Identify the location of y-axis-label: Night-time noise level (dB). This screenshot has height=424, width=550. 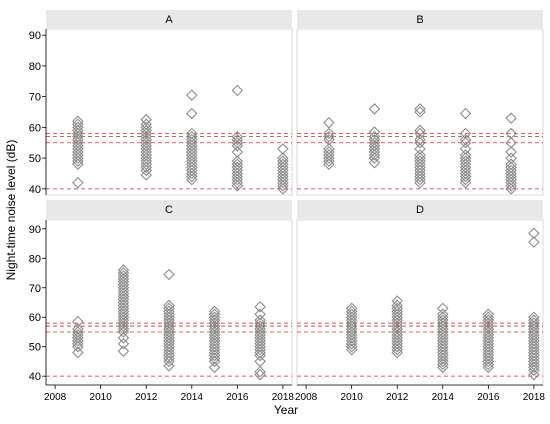
(11, 210).